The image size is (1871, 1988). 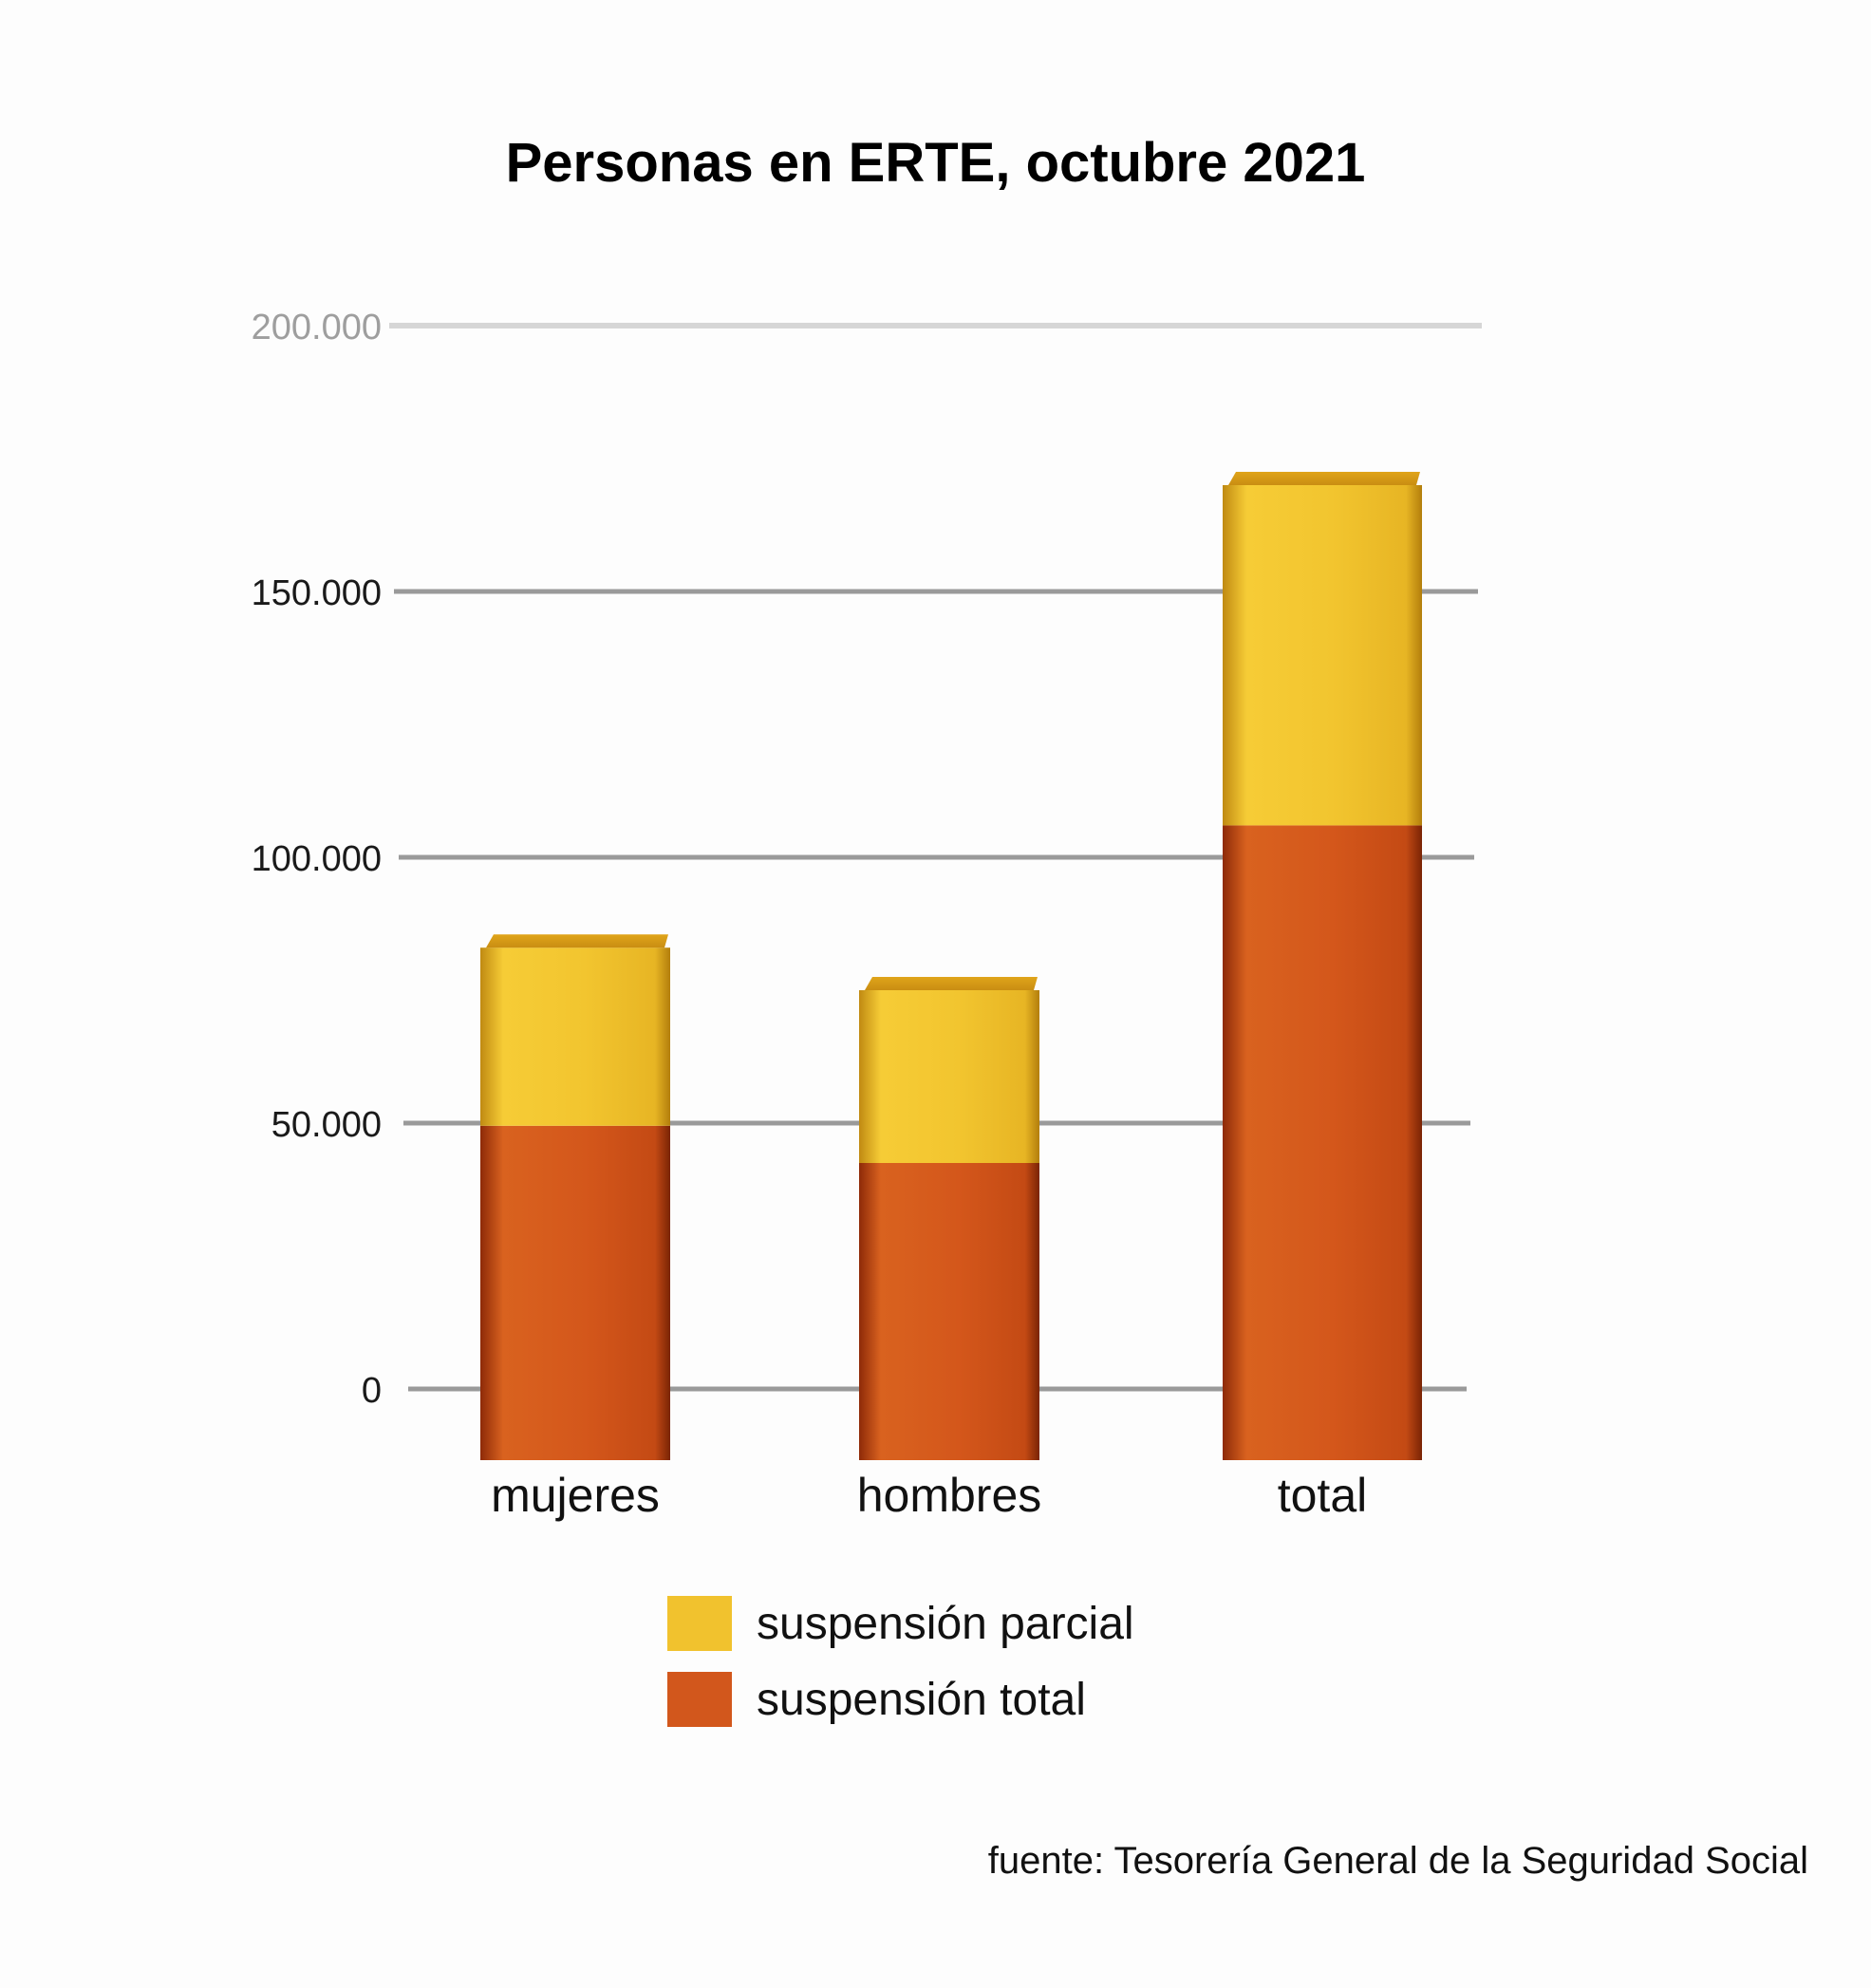 I want to click on legend-label-parcial: suspensión parcial, so click(x=946, y=1623).